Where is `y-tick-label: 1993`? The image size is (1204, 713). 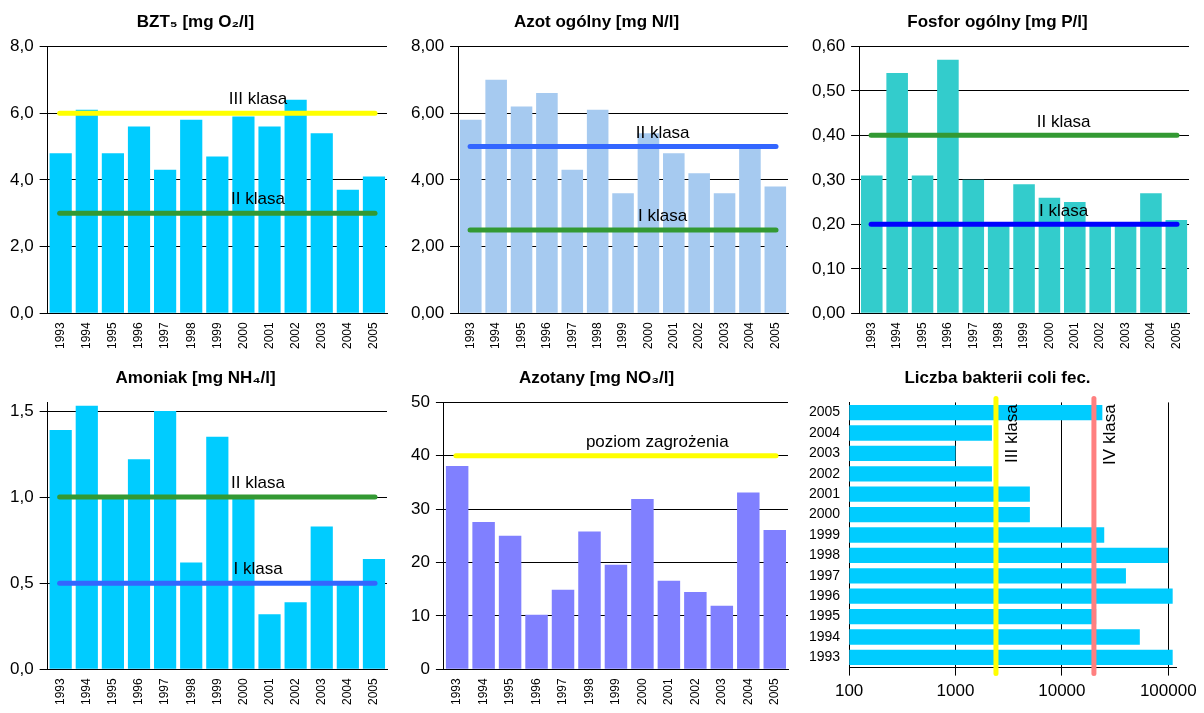 y-tick-label: 1993 is located at coordinates (824, 656).